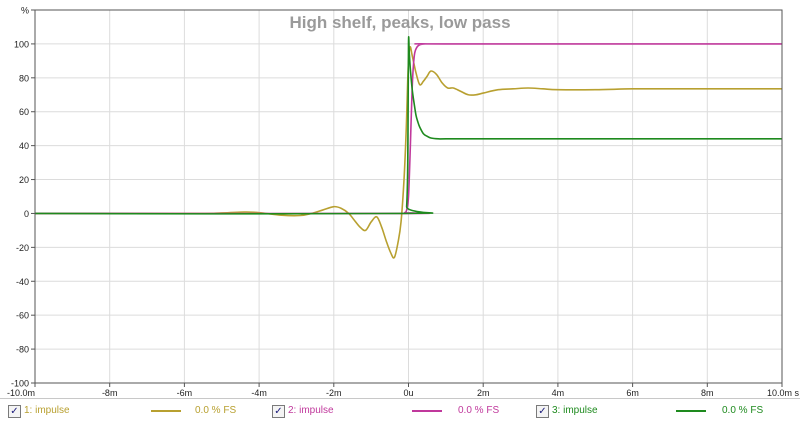 This screenshot has width=800, height=425. I want to click on x-tick-label: 10.0m s, so click(783, 393).